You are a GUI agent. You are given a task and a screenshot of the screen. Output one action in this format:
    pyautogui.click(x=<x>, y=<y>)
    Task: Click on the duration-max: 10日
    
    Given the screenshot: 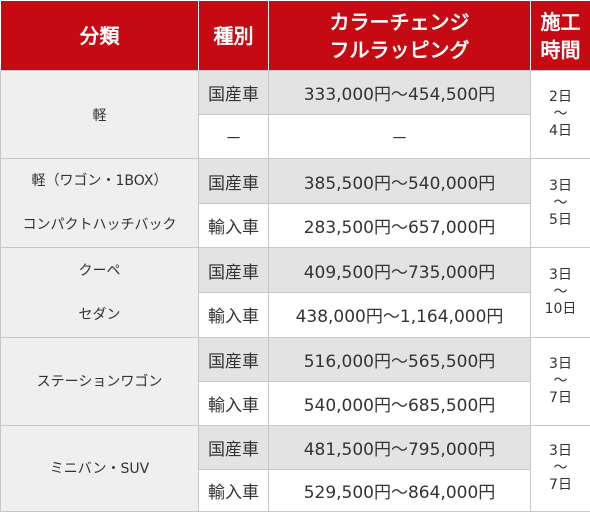 What is the action you would take?
    pyautogui.click(x=560, y=309)
    